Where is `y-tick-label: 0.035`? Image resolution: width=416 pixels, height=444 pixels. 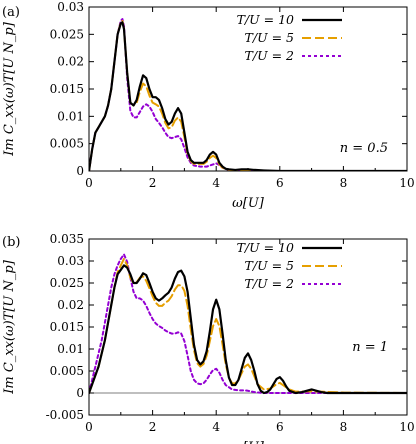 y-tick-label: 0.035 is located at coordinates (67, 239).